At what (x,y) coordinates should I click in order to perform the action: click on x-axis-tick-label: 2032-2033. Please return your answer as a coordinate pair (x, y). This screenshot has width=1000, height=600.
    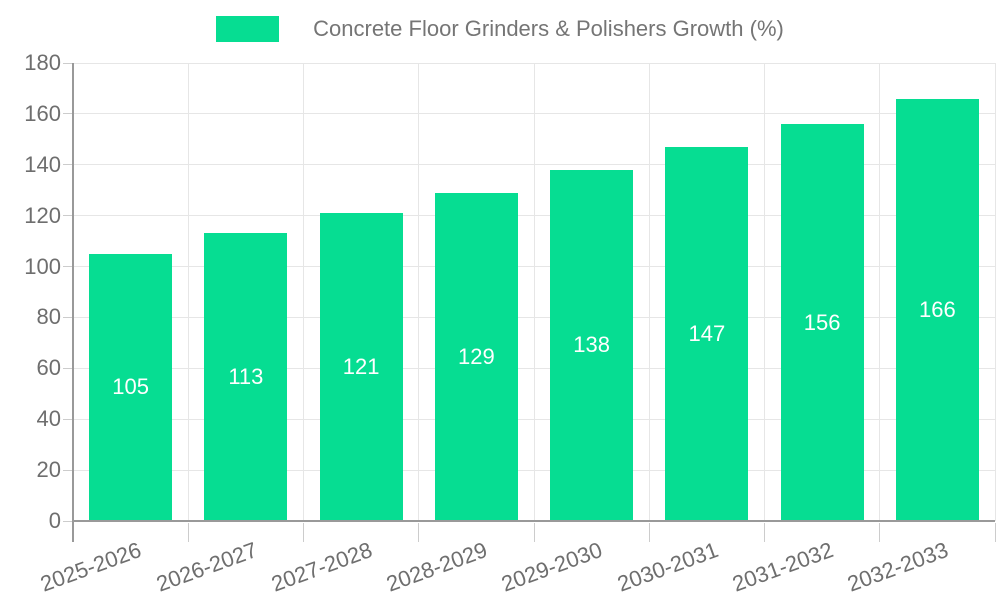
    Looking at the image, I should click on (898, 567).